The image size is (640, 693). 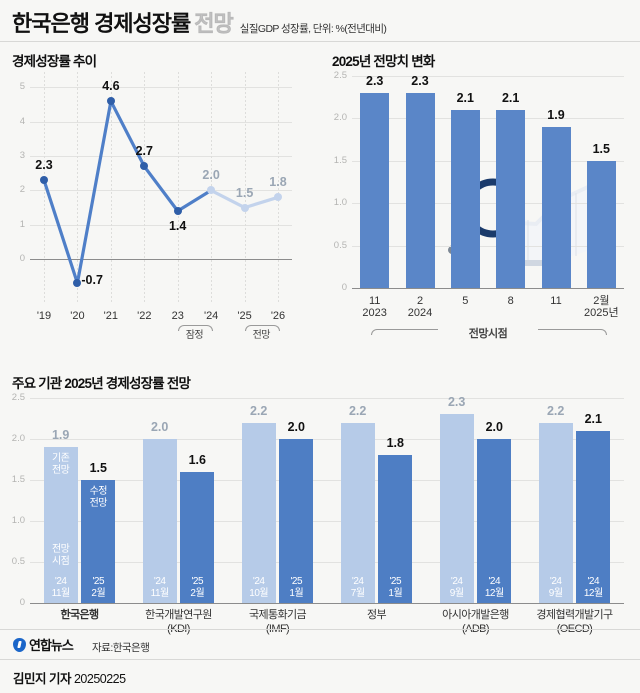 What do you see at coordinates (98, 541) in the screenshot?
I see `bar-revised: '25 2월 수정 전망` at bounding box center [98, 541].